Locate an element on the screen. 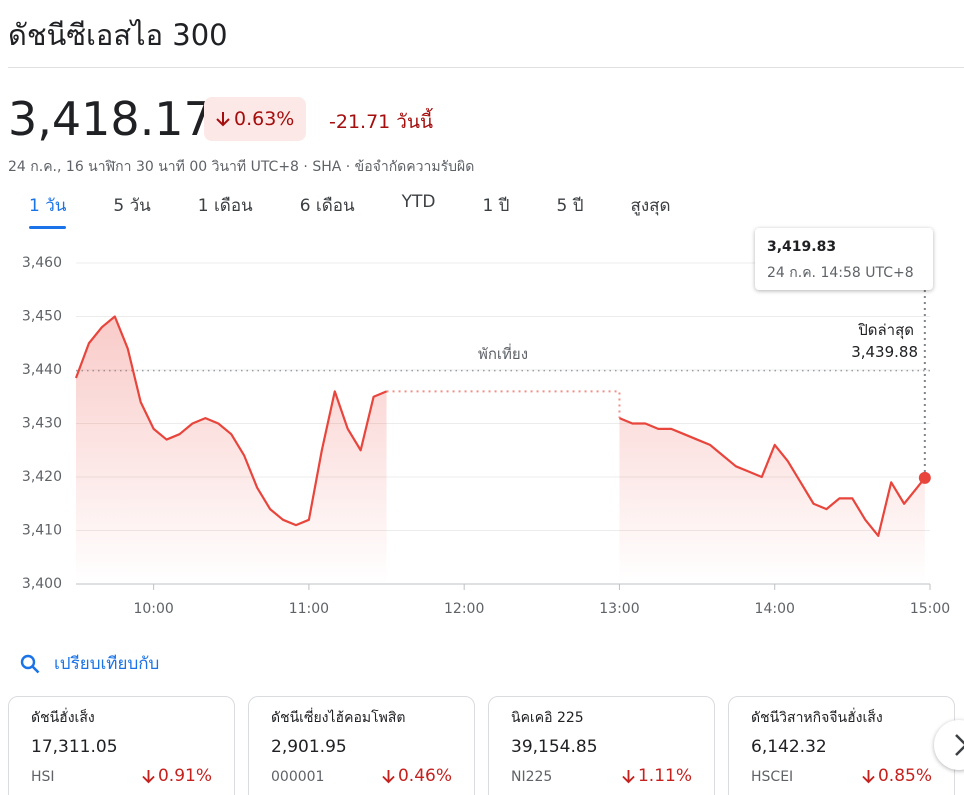 The height and width of the screenshot is (795, 964). tooltip: 3,419.83 24 ก.ค. 14:58 UTC+8 is located at coordinates (844, 259).